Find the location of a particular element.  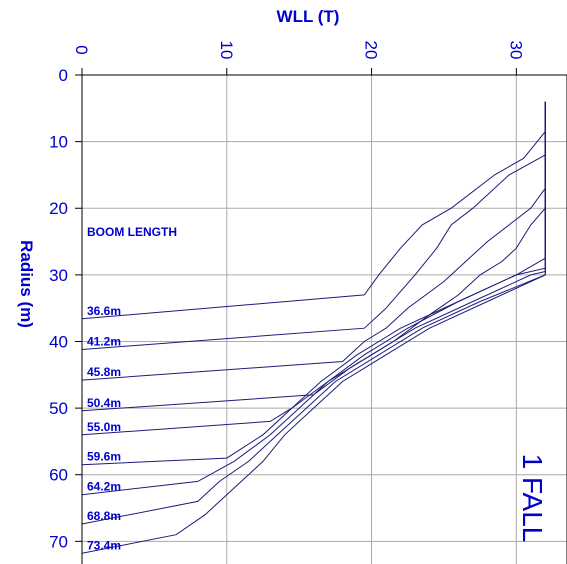

series-label-45.8m: 45.8m is located at coordinates (104, 372).